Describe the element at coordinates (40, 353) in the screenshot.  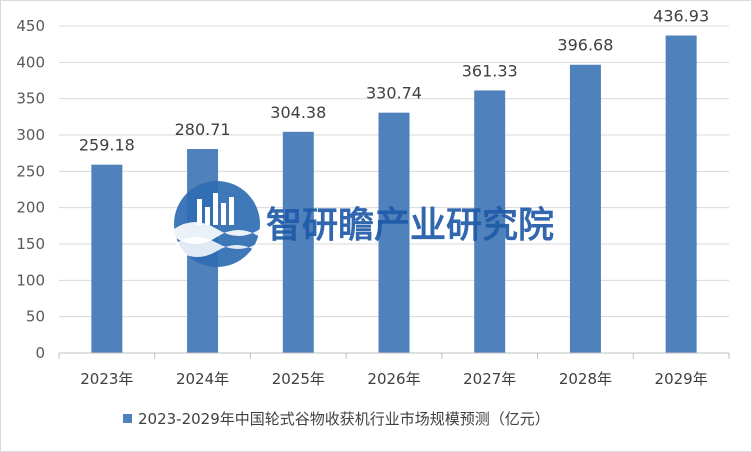
I see `y-tick-label: 0` at that location.